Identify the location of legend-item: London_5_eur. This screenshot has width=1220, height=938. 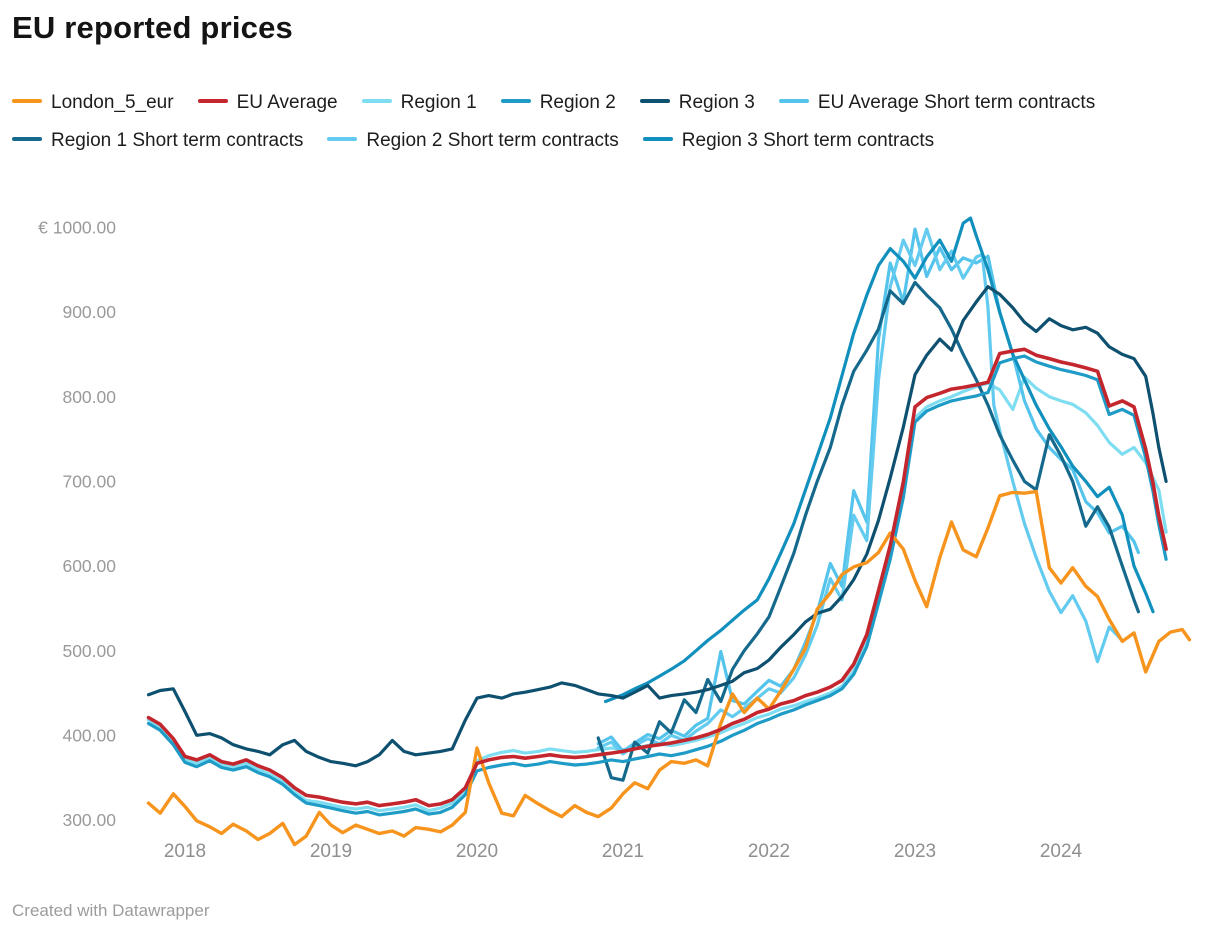
(93, 102).